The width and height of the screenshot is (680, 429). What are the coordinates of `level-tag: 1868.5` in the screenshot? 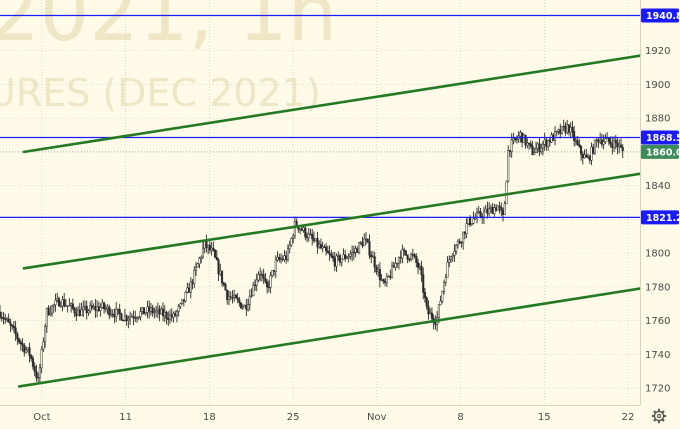 It's located at (663, 138).